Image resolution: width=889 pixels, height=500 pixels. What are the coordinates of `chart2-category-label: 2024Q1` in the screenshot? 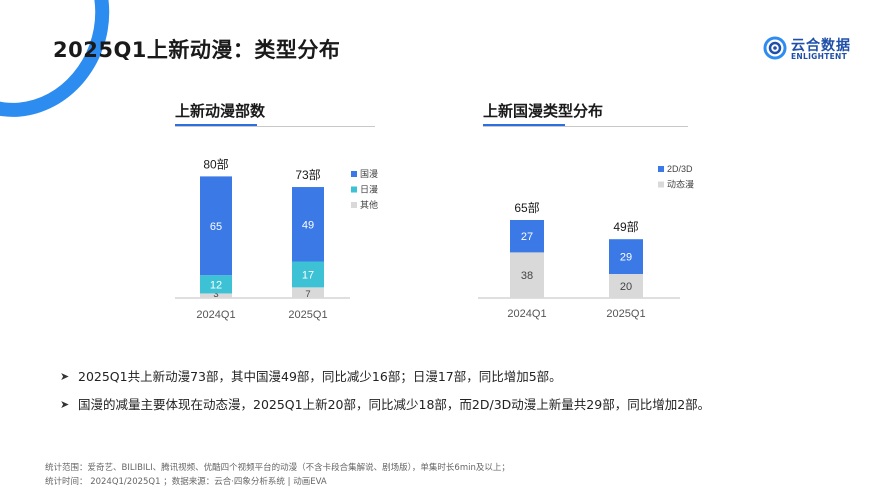 It's located at (526, 314).